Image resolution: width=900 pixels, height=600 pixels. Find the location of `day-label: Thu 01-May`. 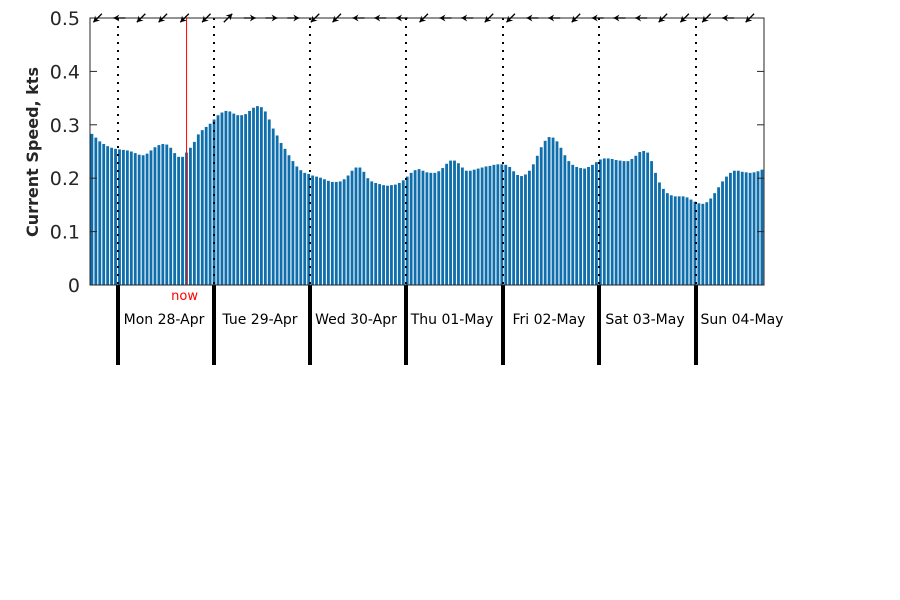

day-label: Thu 01-May is located at coordinates (452, 320).